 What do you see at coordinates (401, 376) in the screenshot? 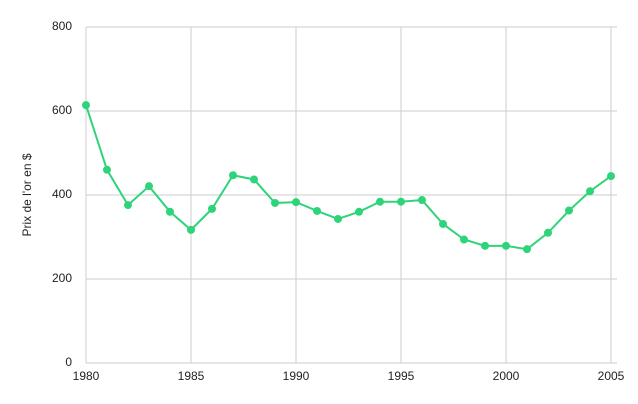
I see `x-tick-label: 1995` at bounding box center [401, 376].